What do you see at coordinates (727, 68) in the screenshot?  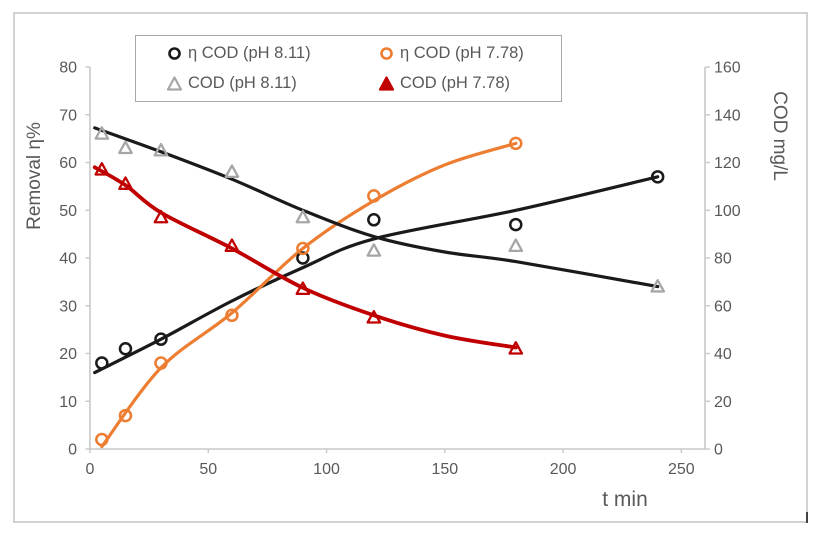 I see `right-tick-label: 160` at bounding box center [727, 68].